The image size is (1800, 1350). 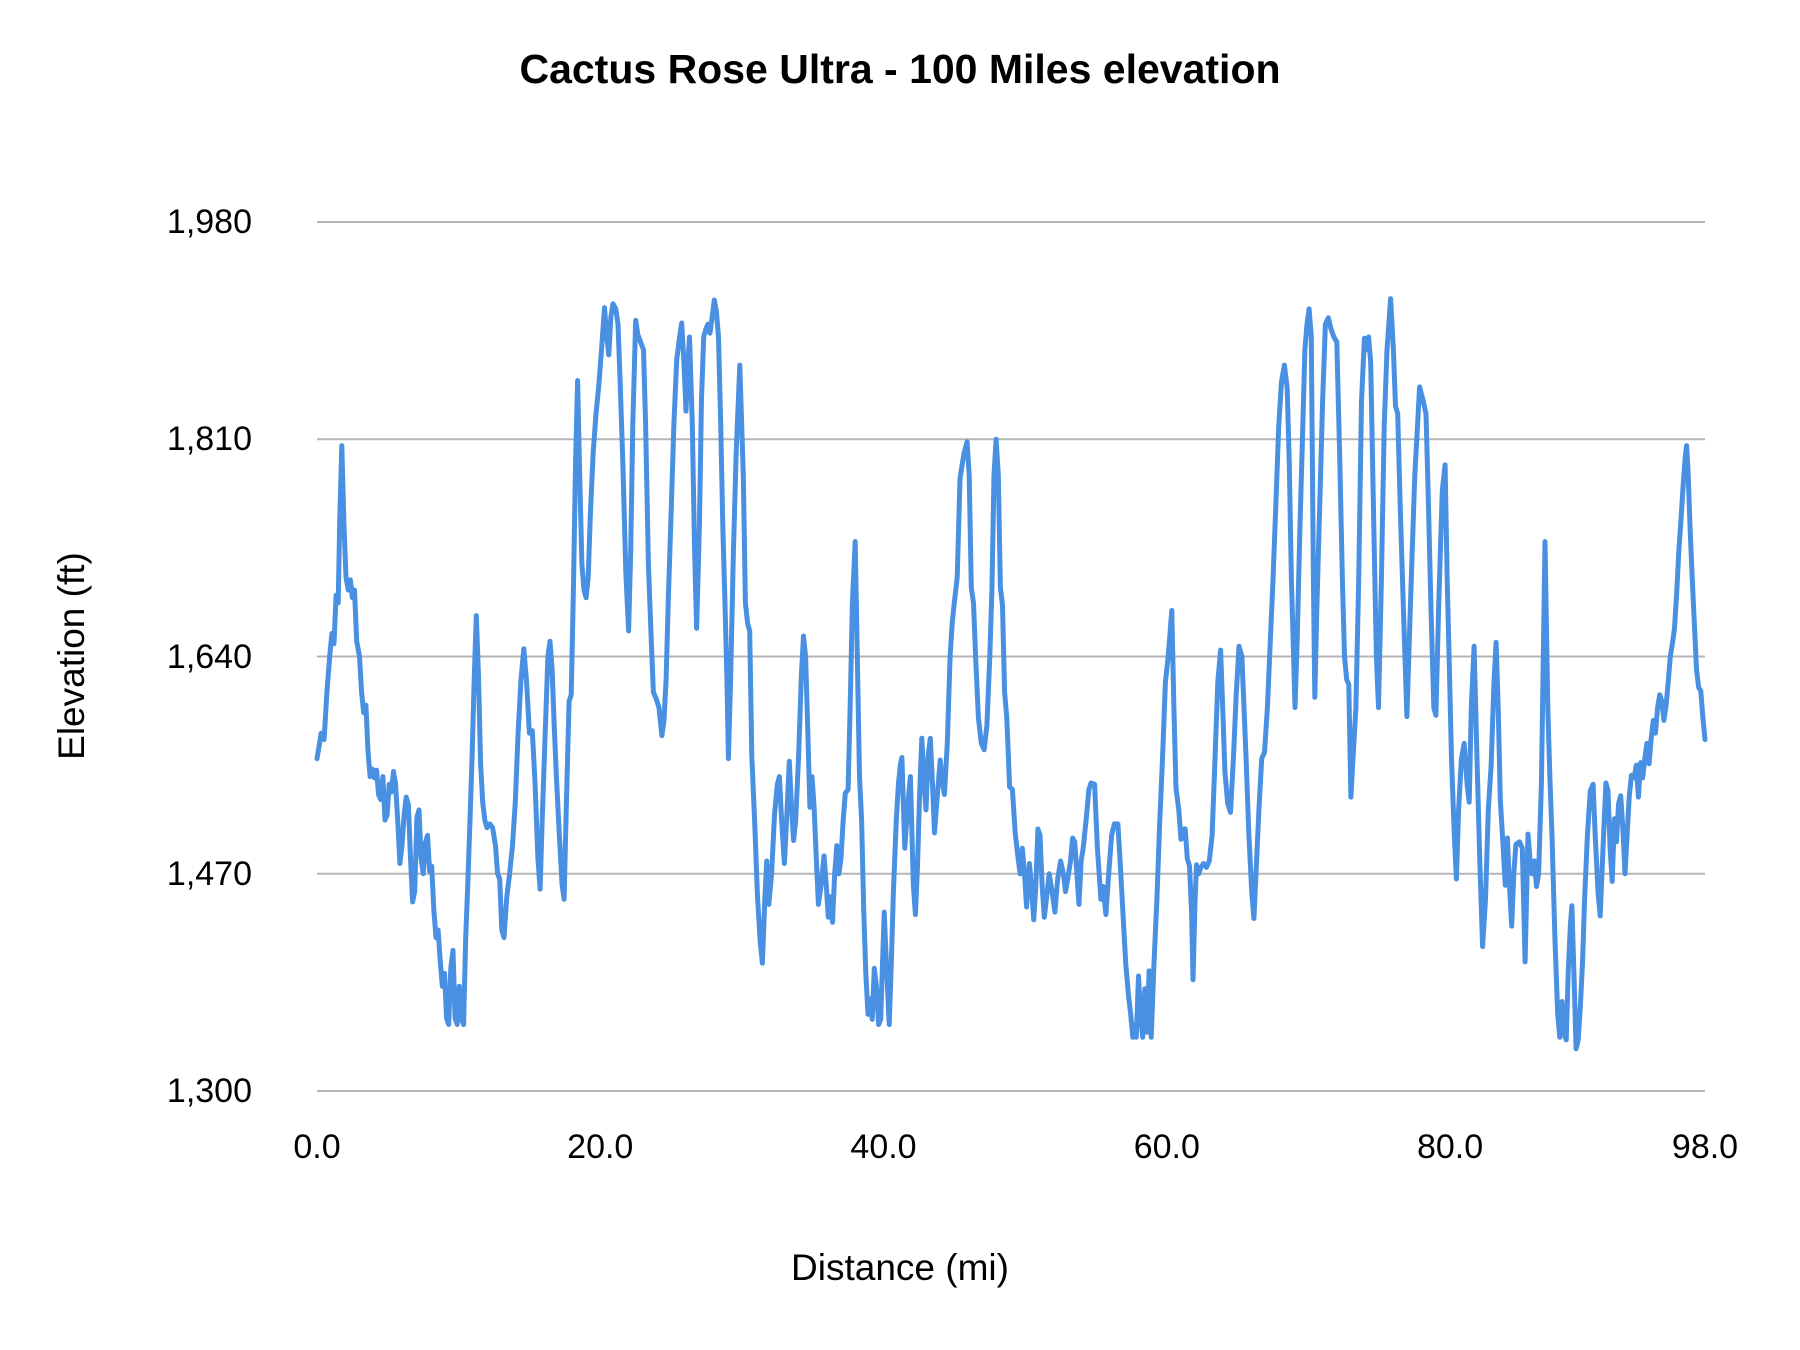 What do you see at coordinates (883, 1147) in the screenshot?
I see `x-tick-label: 40.0` at bounding box center [883, 1147].